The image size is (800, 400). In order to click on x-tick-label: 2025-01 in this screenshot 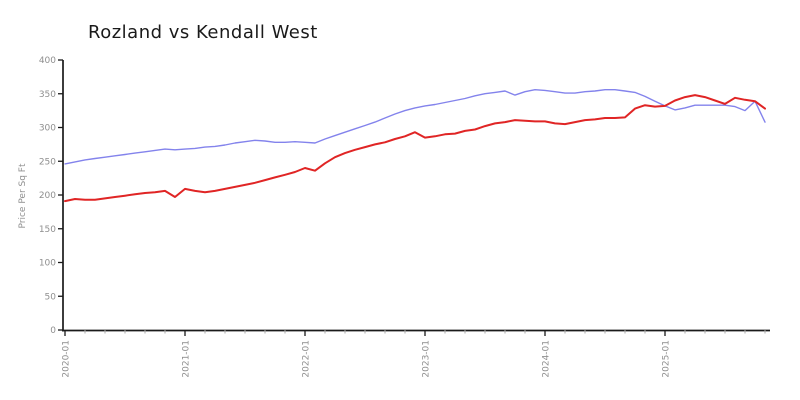, I will do `click(667, 359)`.